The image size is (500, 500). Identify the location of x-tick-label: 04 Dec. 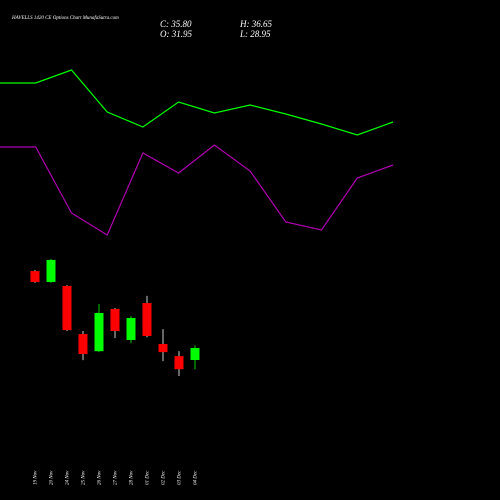
(196, 477).